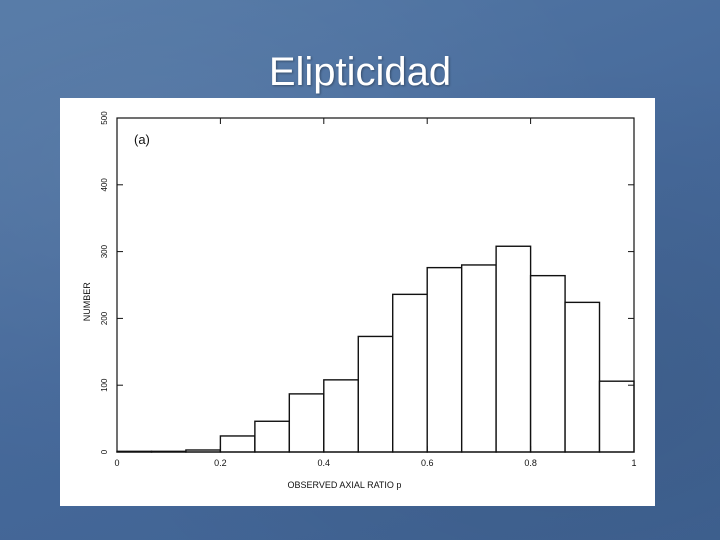 This screenshot has width=720, height=540. Describe the element at coordinates (87, 302) in the screenshot. I see `y-axis-label: NUMBER` at that location.